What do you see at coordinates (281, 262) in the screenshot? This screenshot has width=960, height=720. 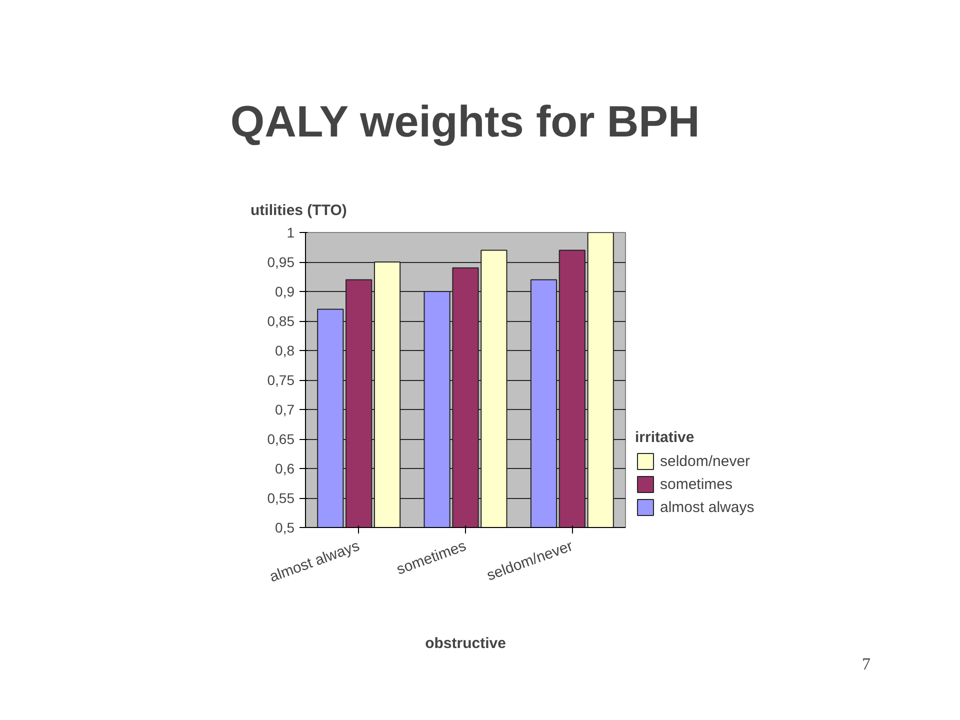 I see `y-tick-label: 0,95` at bounding box center [281, 262].